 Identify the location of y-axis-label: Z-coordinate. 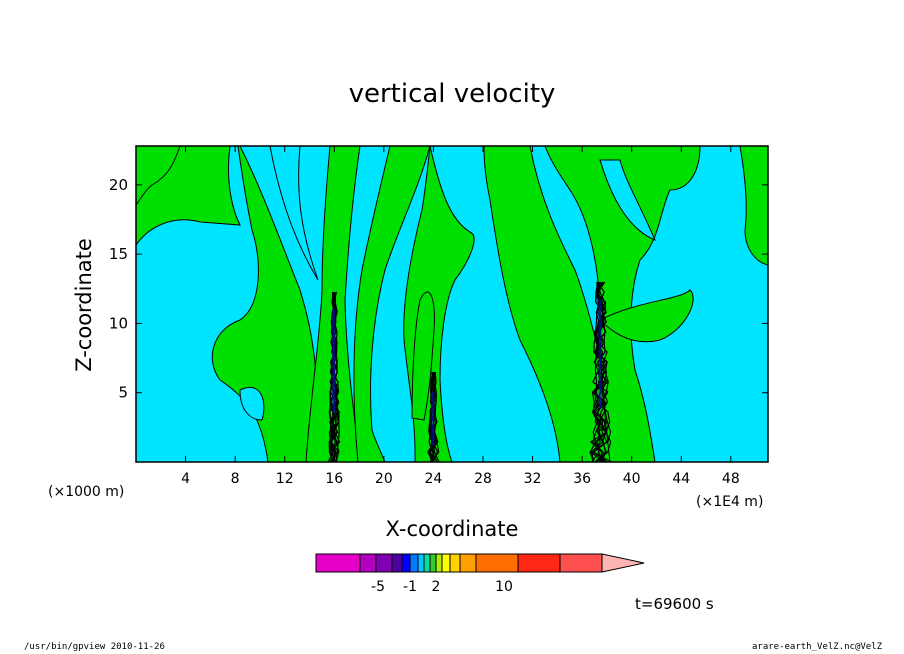
(84, 305).